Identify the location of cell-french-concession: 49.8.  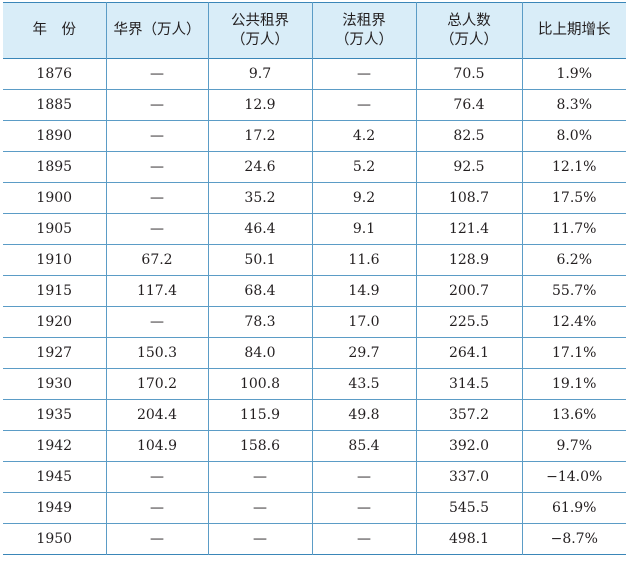
(363, 415).